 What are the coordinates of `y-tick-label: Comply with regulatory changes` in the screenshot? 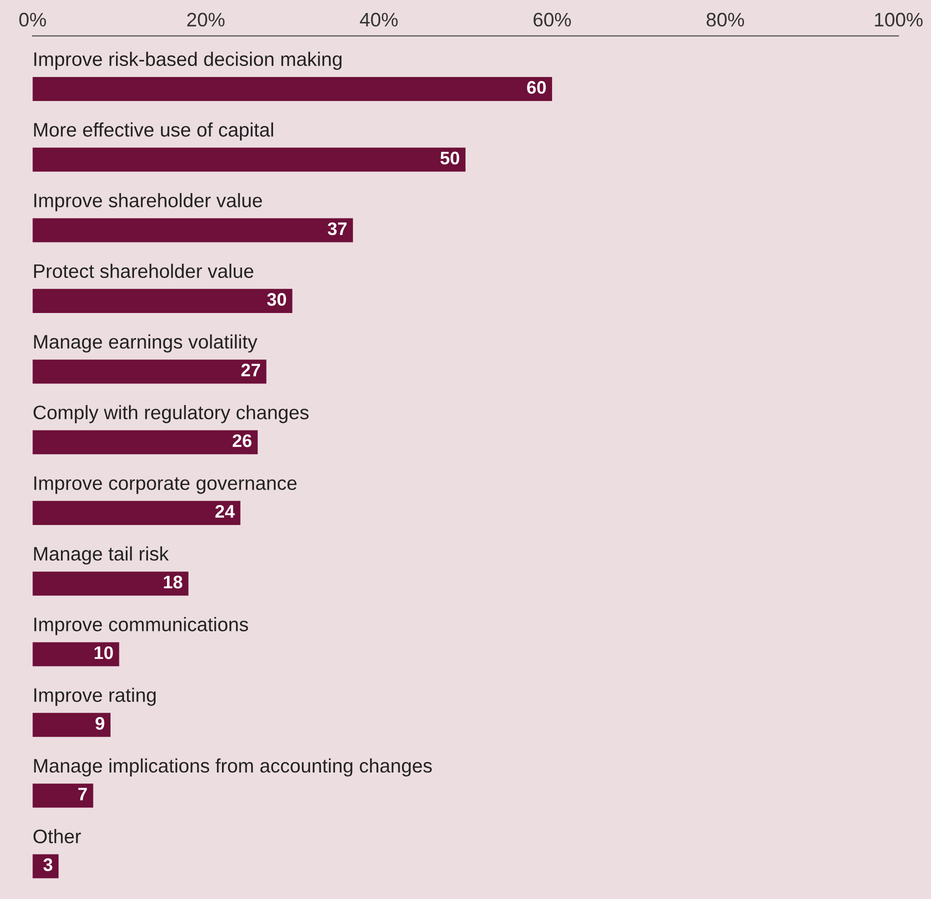 It's located at (171, 414).